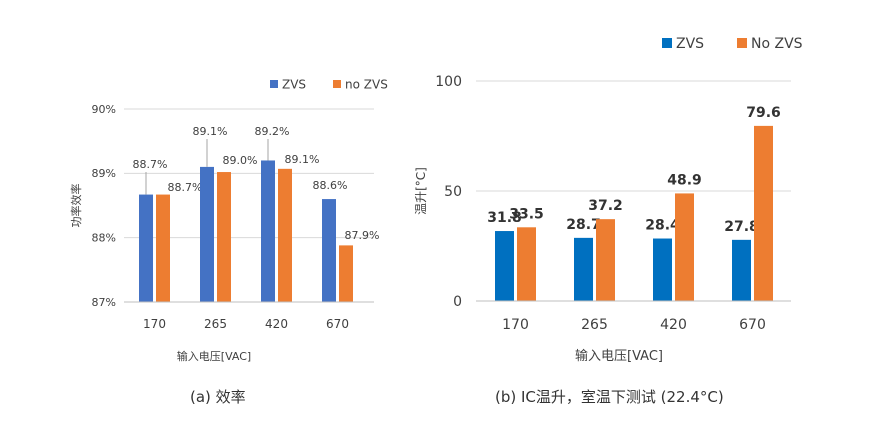 Image resolution: width=875 pixels, height=440 pixels. What do you see at coordinates (210, 131) in the screenshot?
I see `data-label-a-0-265: 89.1%` at bounding box center [210, 131].